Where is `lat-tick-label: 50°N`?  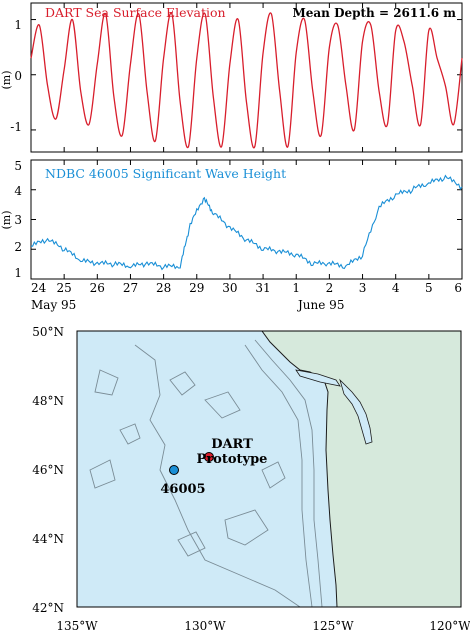
lat-tick-label: 50°N is located at coordinates (48, 332).